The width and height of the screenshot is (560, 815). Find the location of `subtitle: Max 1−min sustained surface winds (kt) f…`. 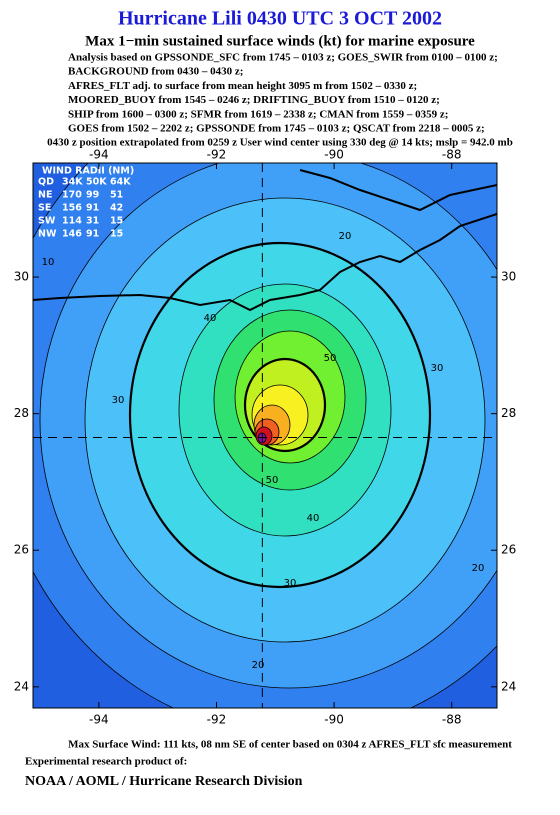

subtitle: Max 1−min sustained surface winds (kt) f… is located at coordinates (280, 41).